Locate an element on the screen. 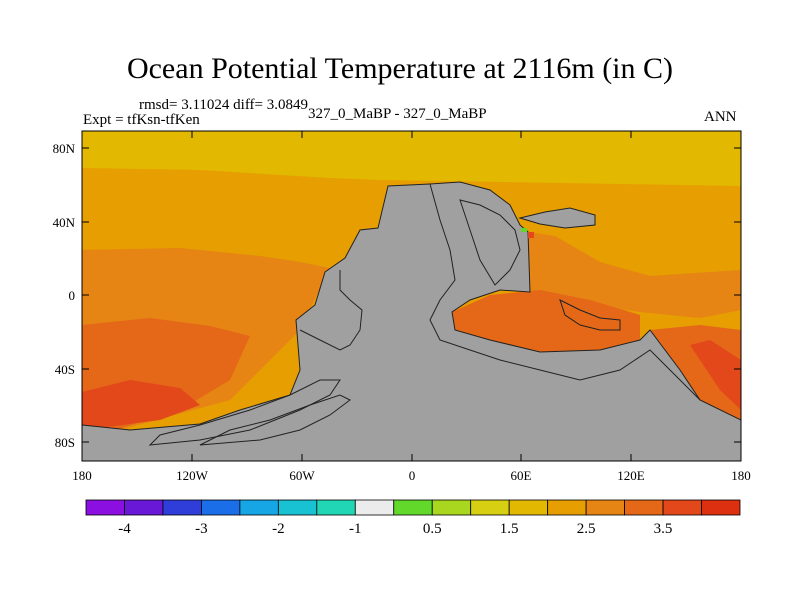 This screenshot has height=600, width=800. colorbar-label: 2.5 is located at coordinates (586, 529).